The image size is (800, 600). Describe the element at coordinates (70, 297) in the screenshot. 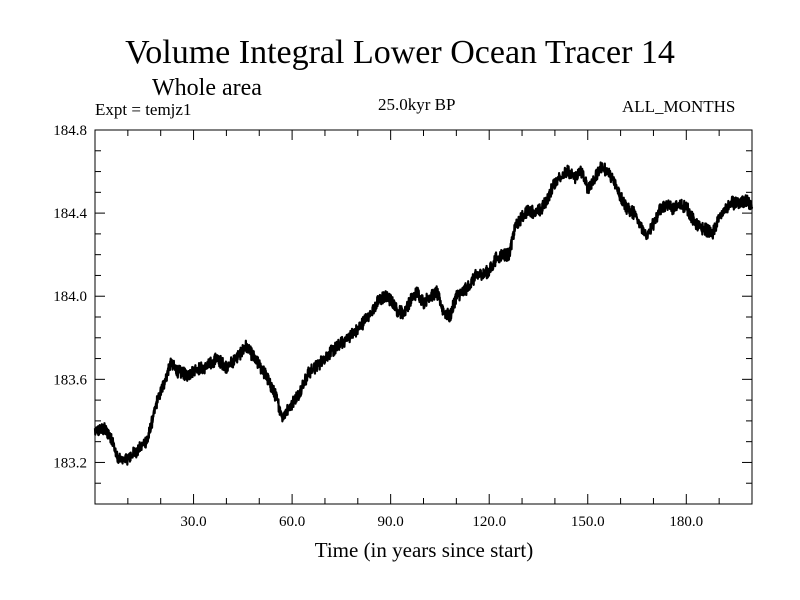

I see `y-tick-label: 184.0` at that location.